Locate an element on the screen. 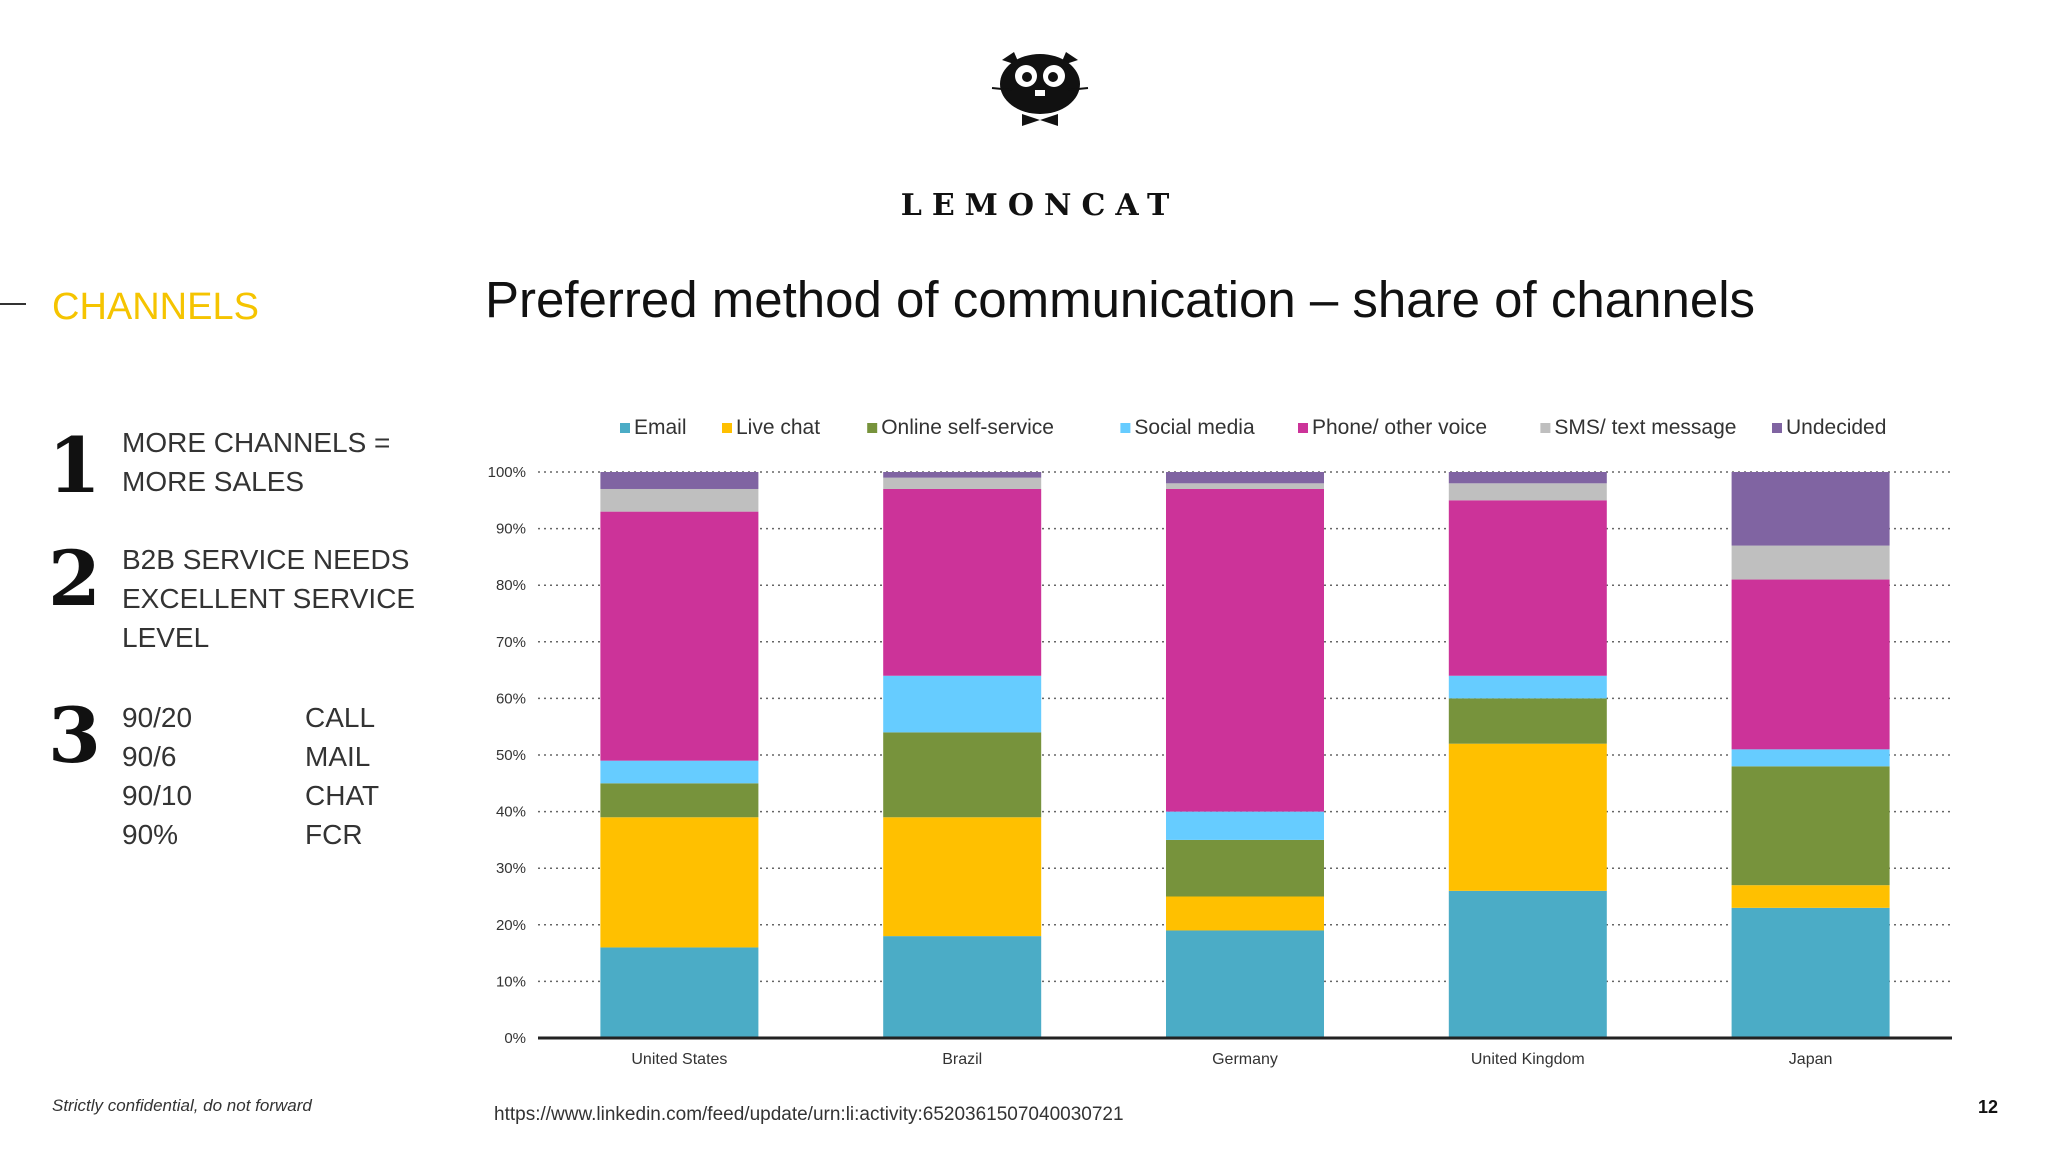 The height and width of the screenshot is (1152, 2048). legend-label: Online self-service is located at coordinates (967, 427).